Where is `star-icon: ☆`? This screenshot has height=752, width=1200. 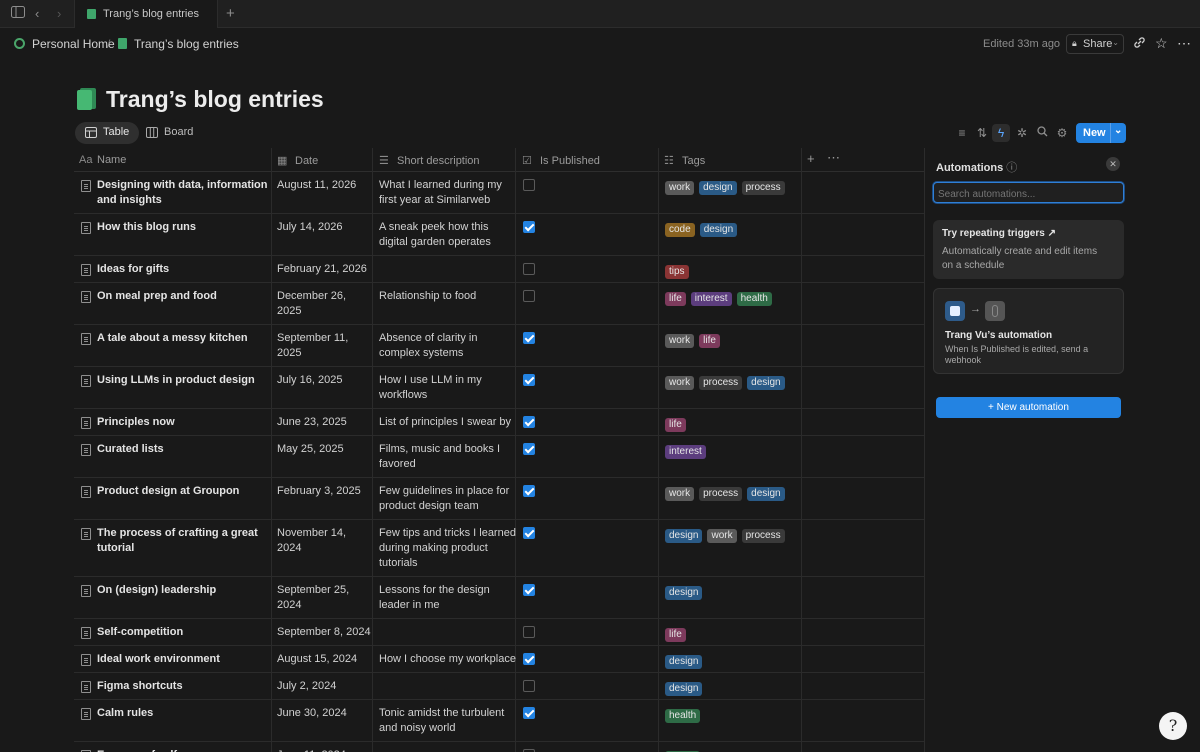 star-icon: ☆ is located at coordinates (1161, 43).